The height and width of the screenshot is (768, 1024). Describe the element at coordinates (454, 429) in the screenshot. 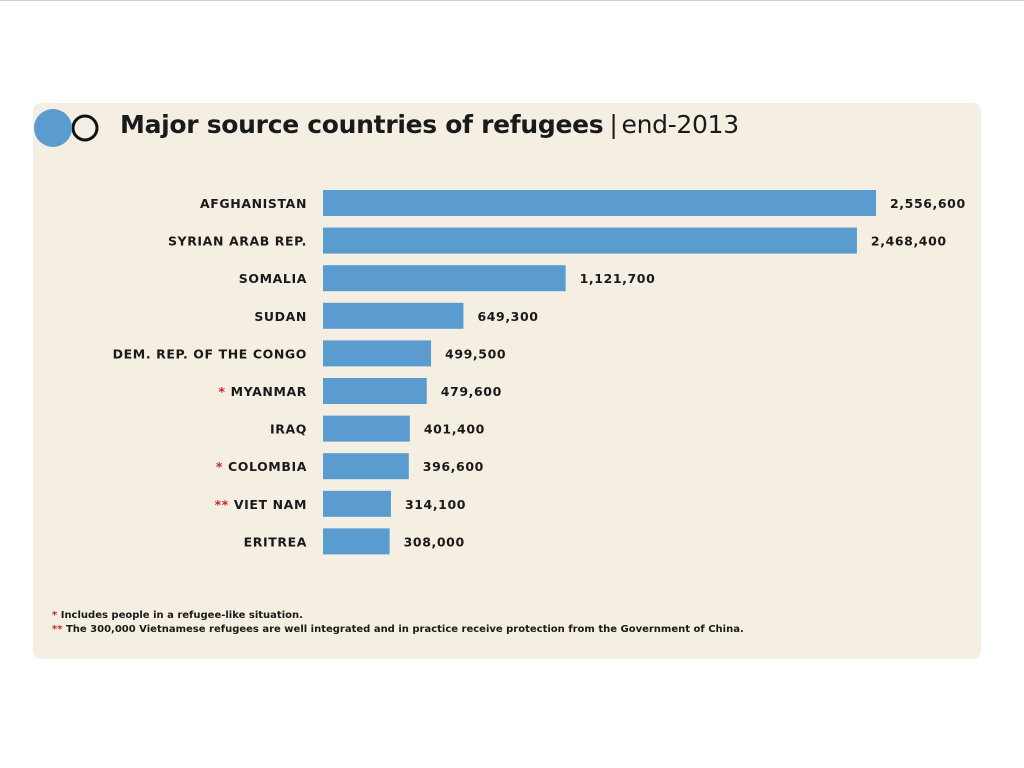

I see `value-label-iraq: 401,400` at that location.